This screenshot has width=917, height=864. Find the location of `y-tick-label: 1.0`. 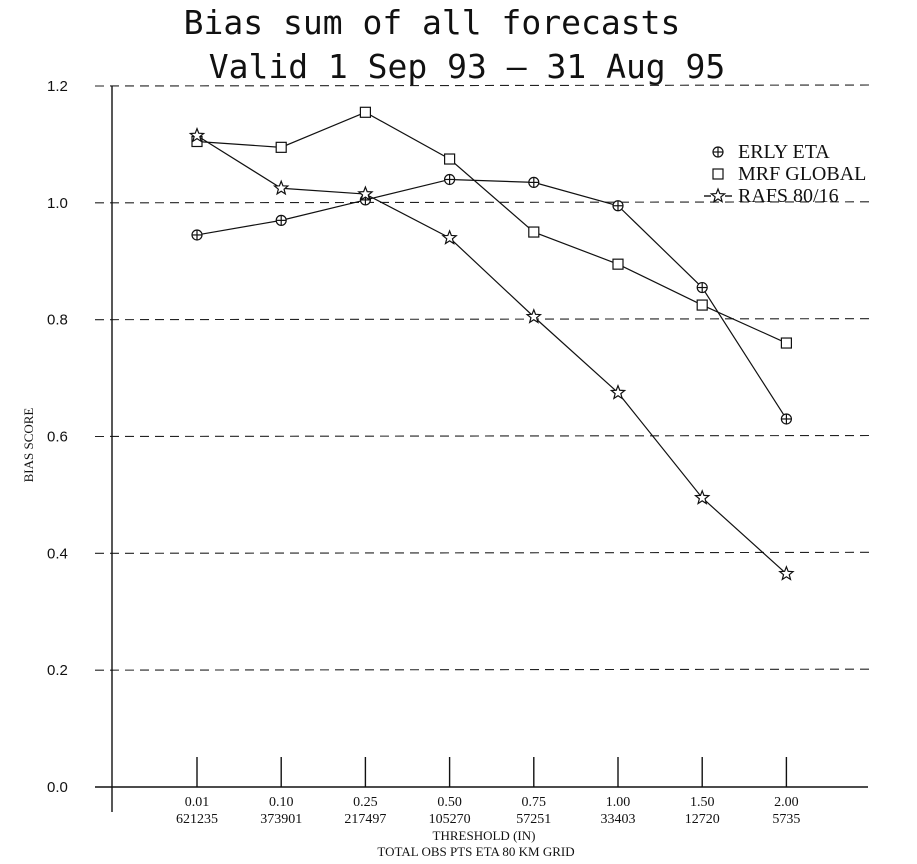

y-tick-label: 1.0 is located at coordinates (57, 203).